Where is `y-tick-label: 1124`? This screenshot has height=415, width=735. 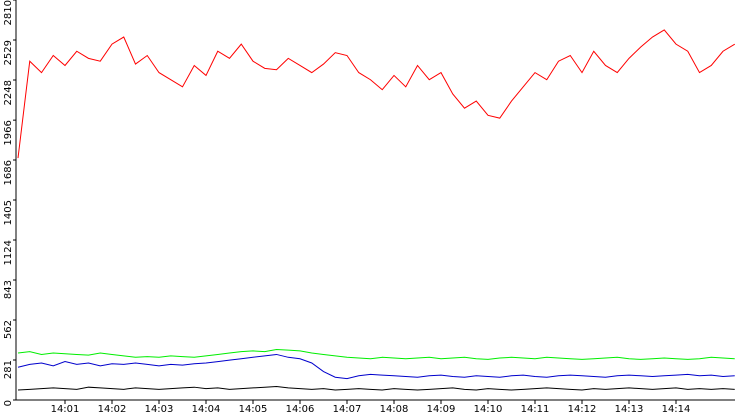 y-tick-label: 1124 is located at coordinates (8, 252).